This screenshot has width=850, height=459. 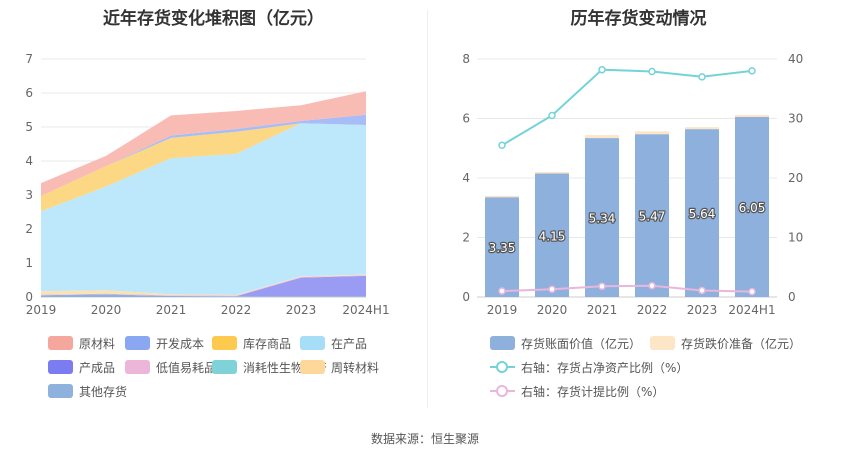 I want to click on legend-label: 开发成本, so click(x=180, y=343).